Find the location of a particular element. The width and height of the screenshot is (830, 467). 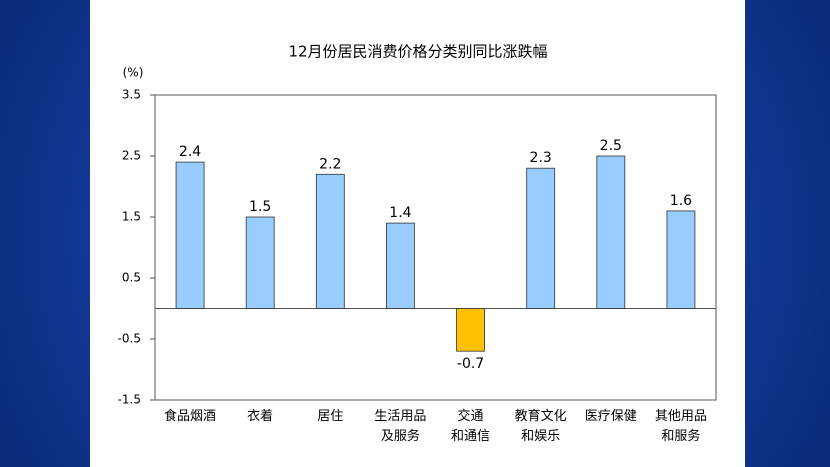

y-tick-label: 2.5 is located at coordinates (131, 156).